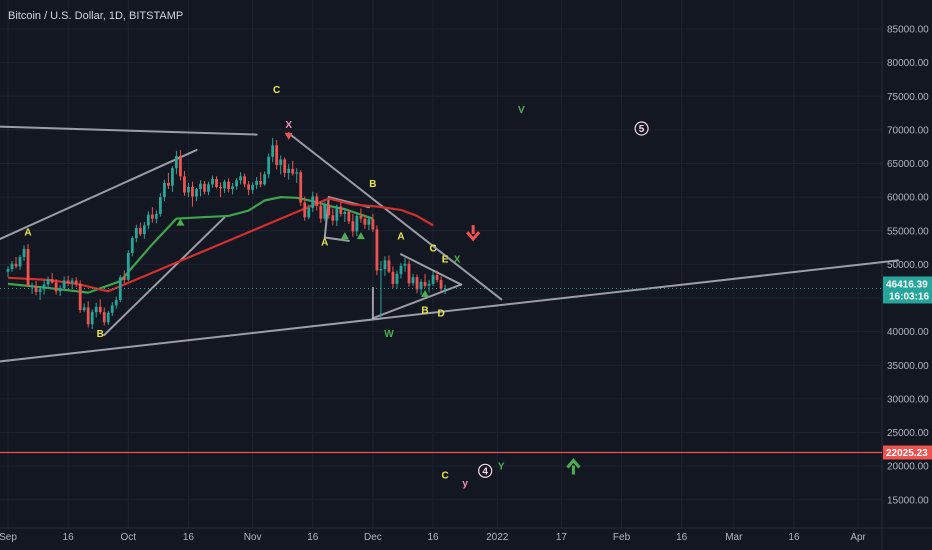 Image resolution: width=932 pixels, height=550 pixels. Describe the element at coordinates (433, 537) in the screenshot. I see `x-tick-label: 16` at that location.